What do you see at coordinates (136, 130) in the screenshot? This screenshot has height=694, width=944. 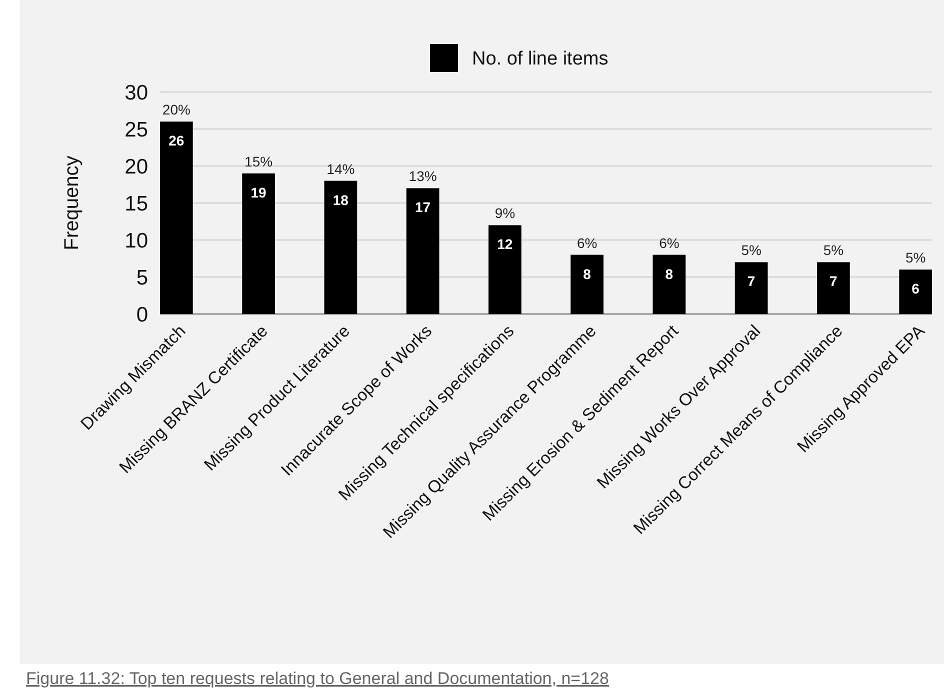 I see `y-tick-label: 25` at bounding box center [136, 130].